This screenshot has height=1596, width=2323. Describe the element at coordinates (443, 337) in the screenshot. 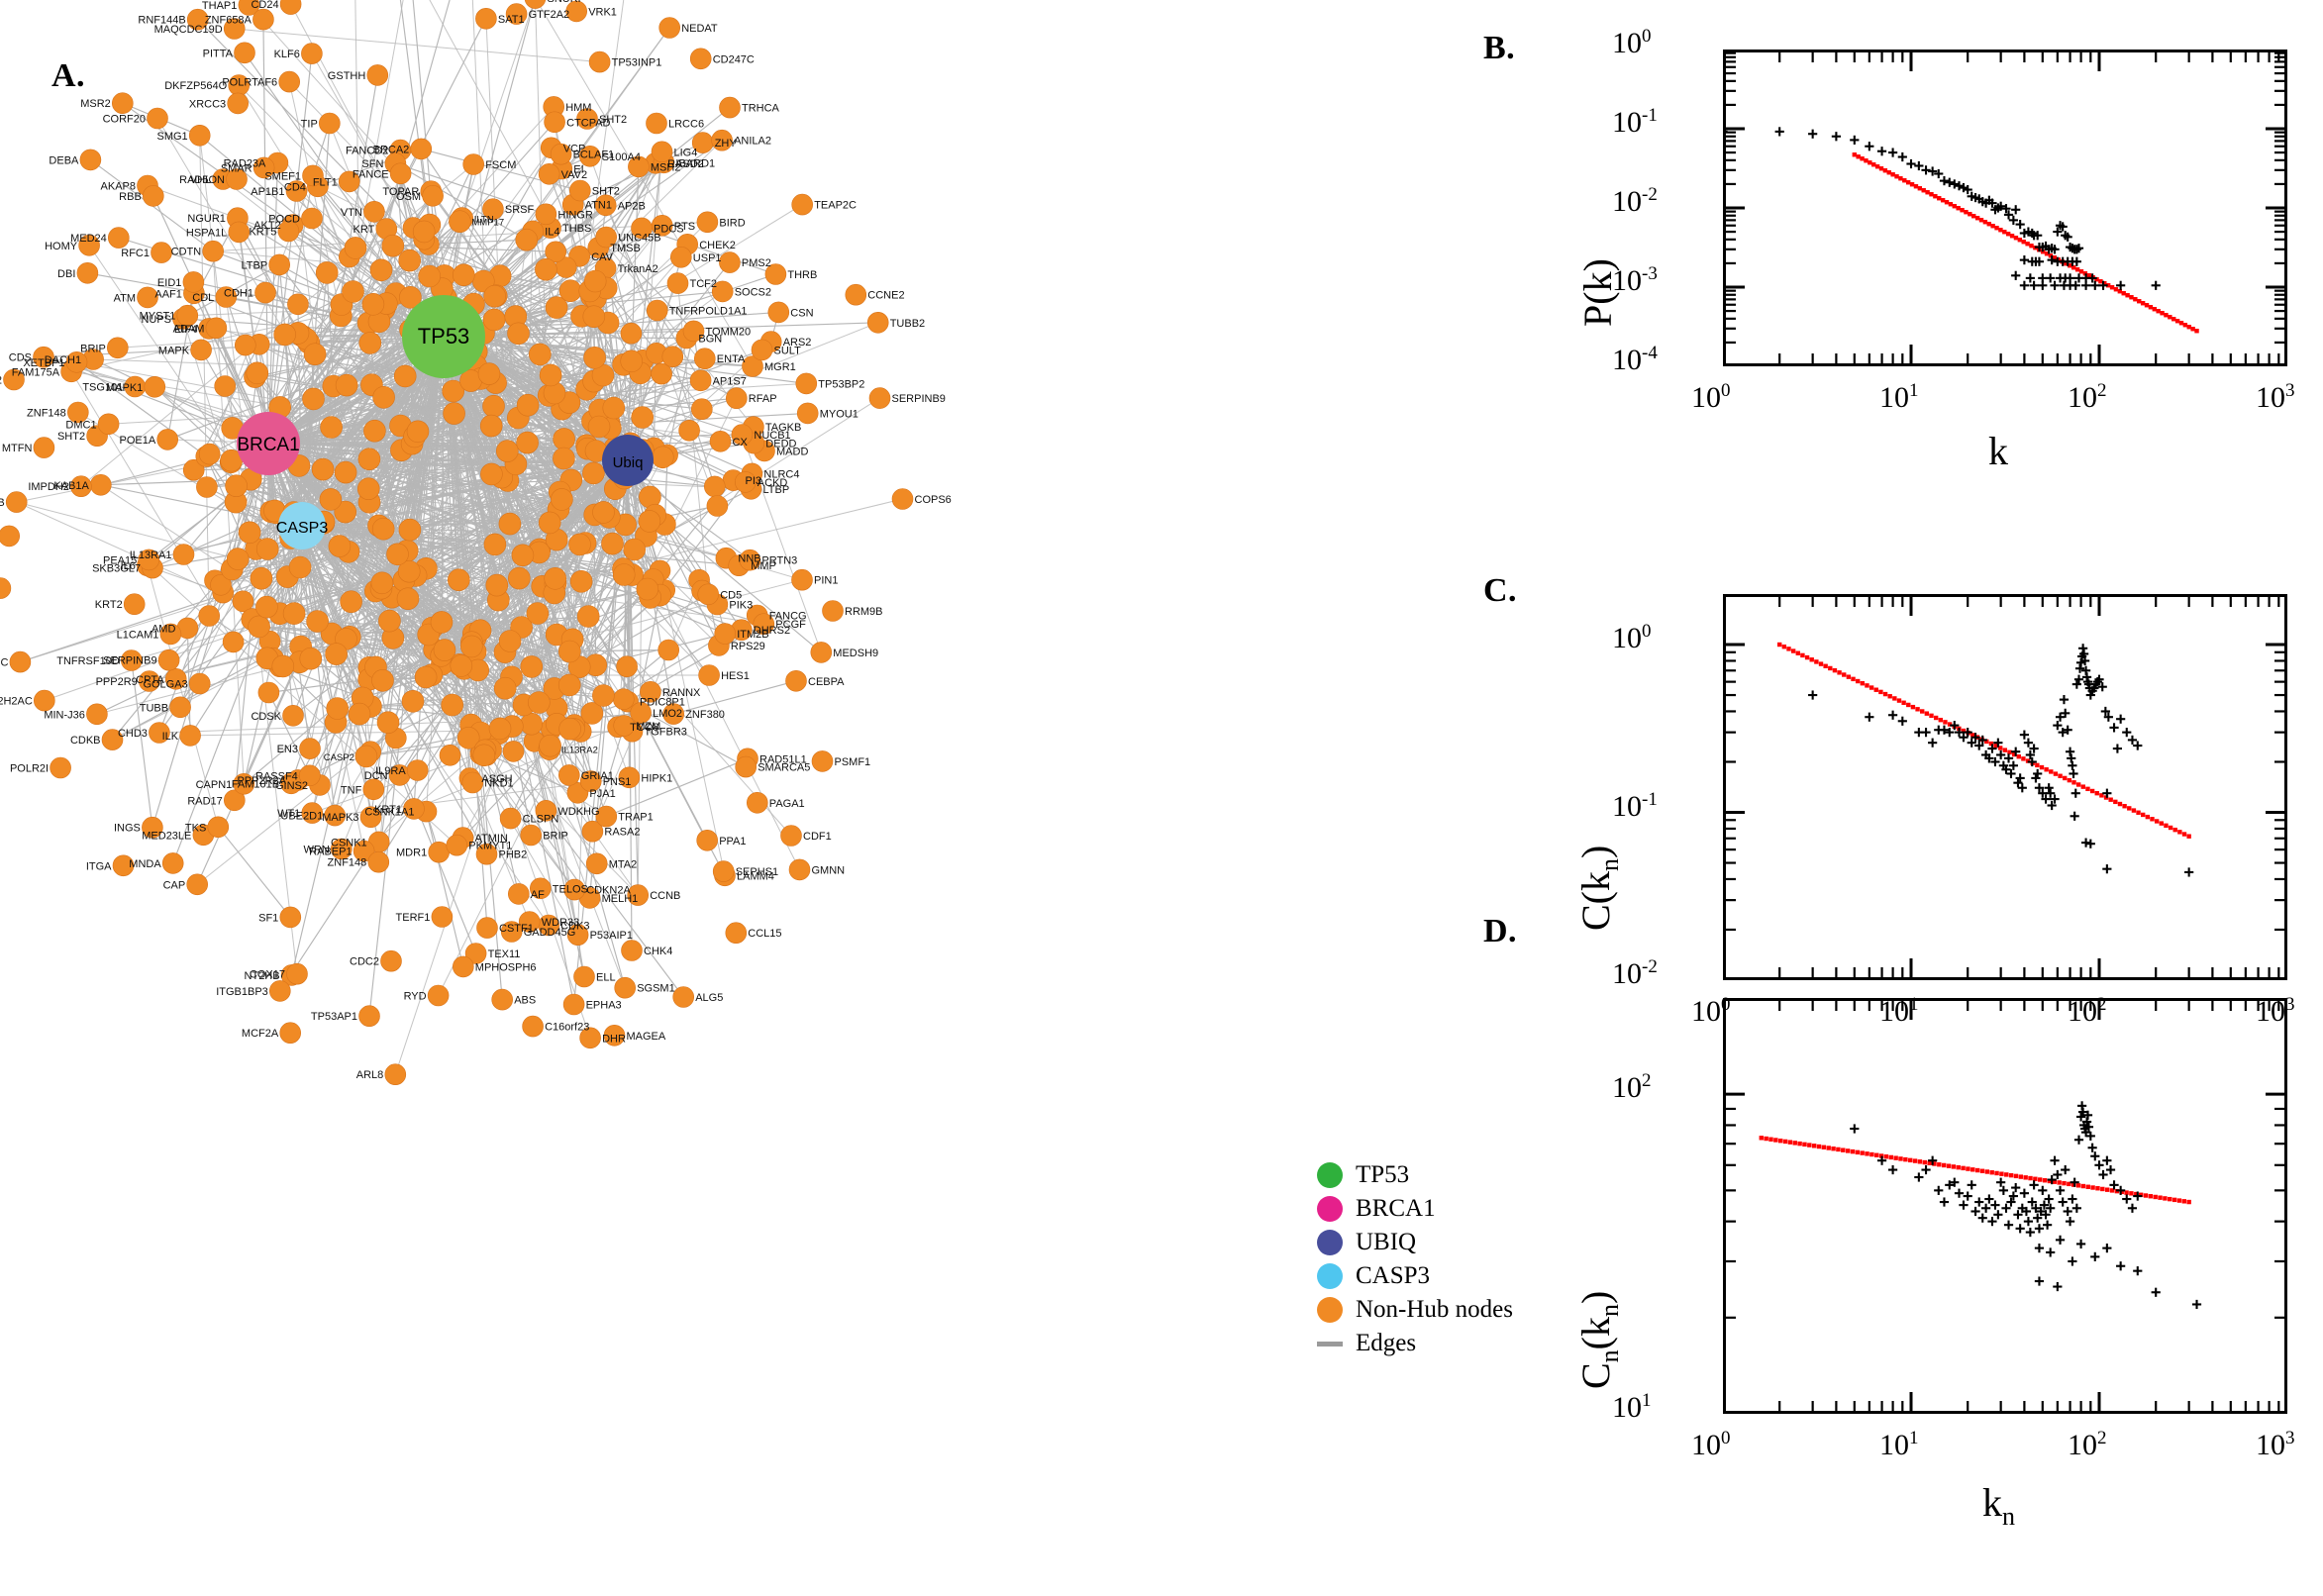

I see `hub-node-tp53` at that location.